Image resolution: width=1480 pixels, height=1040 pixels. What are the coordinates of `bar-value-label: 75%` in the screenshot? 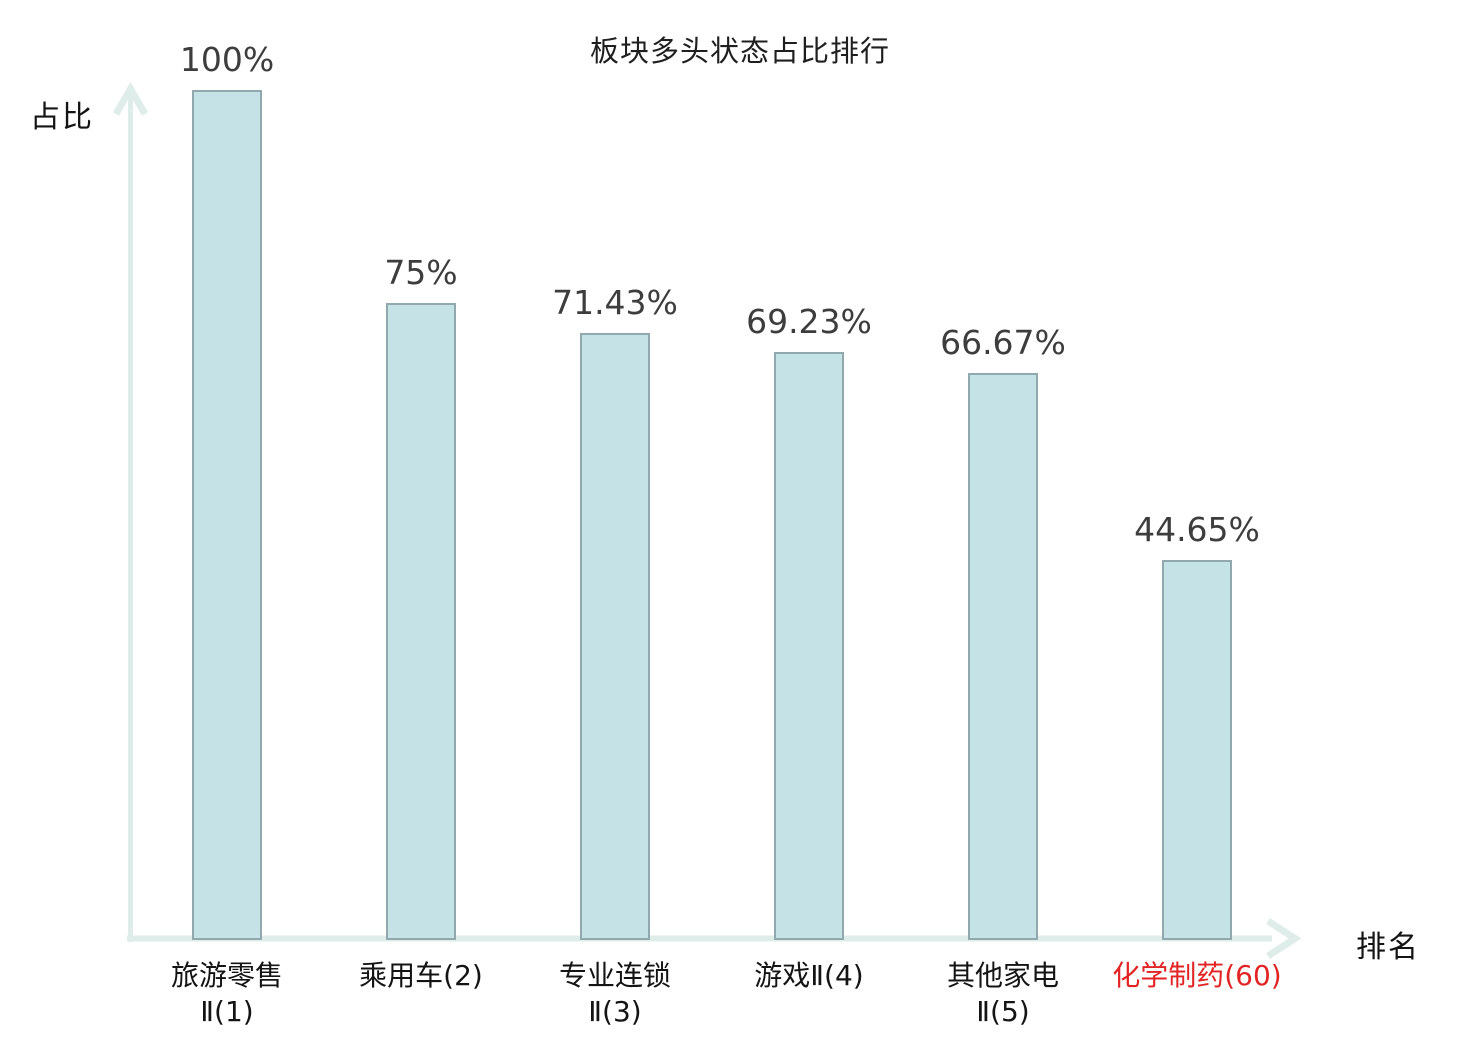 It's located at (421, 272).